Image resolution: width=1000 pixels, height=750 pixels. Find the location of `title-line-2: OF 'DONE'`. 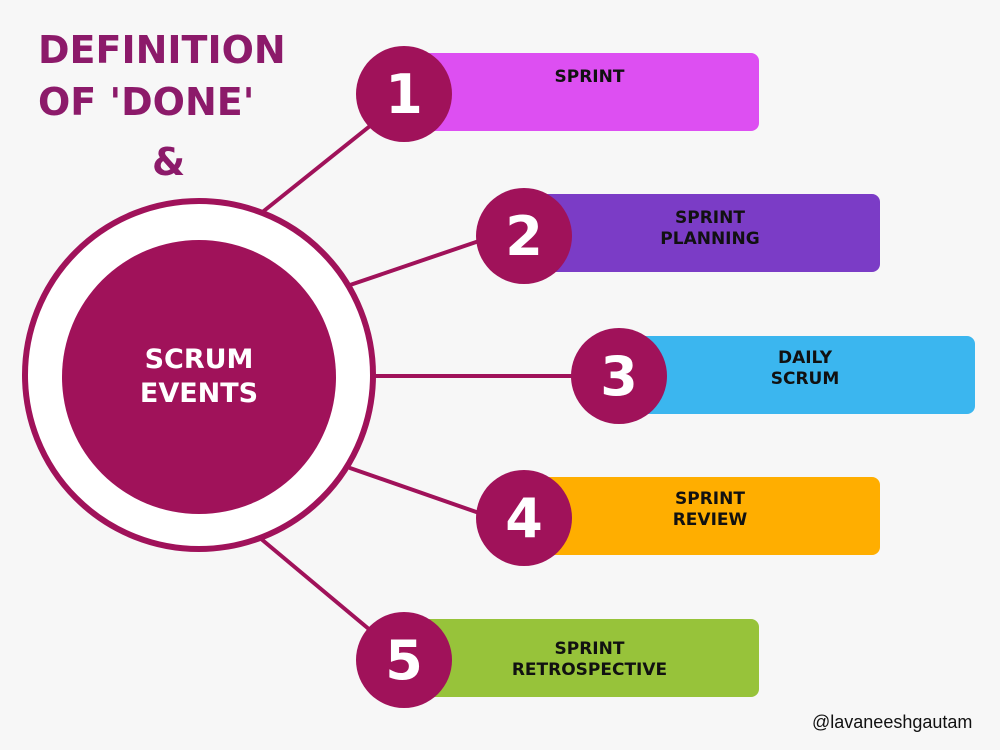

title-line-2: OF 'DONE' is located at coordinates (146, 102).